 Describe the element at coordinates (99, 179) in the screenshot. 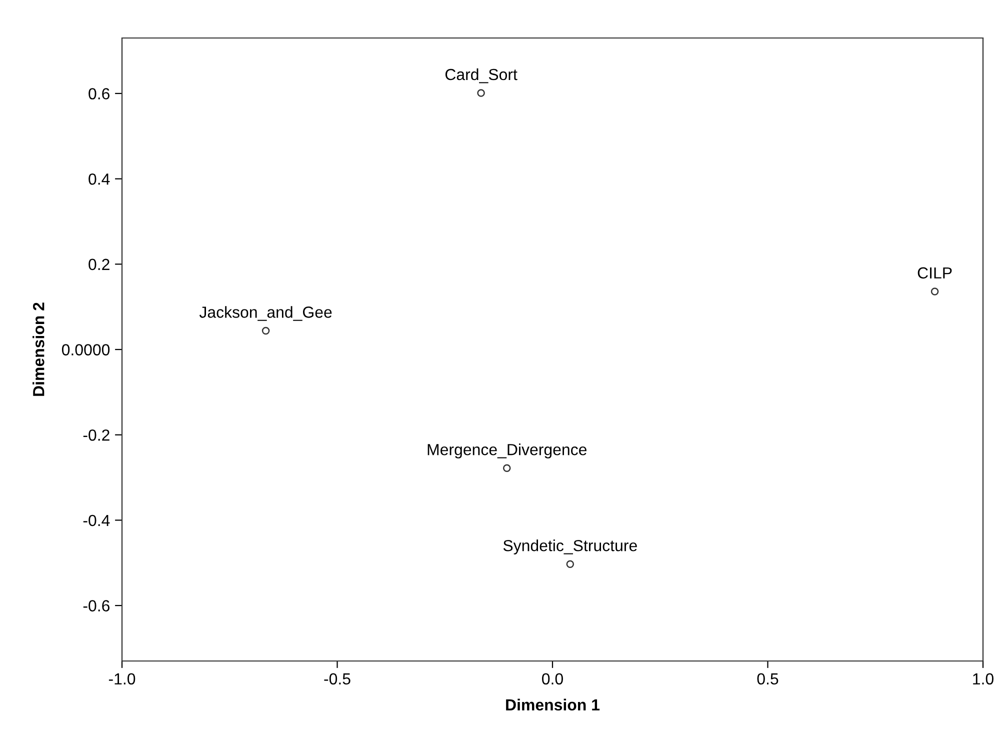

I see `y-tick-label: 0.4` at that location.